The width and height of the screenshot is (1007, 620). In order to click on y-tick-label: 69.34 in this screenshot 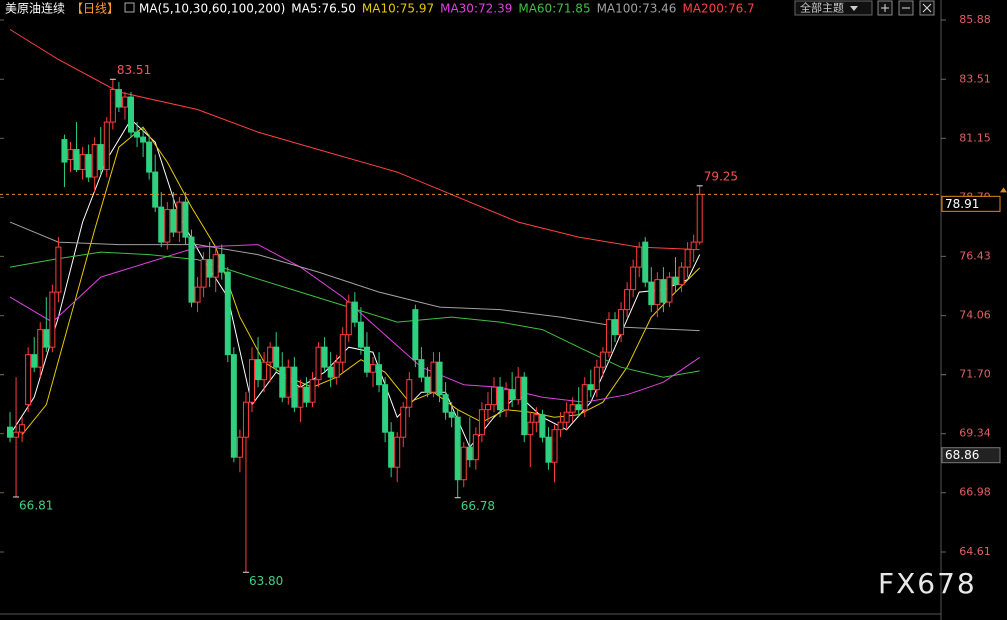, I will do `click(975, 433)`.